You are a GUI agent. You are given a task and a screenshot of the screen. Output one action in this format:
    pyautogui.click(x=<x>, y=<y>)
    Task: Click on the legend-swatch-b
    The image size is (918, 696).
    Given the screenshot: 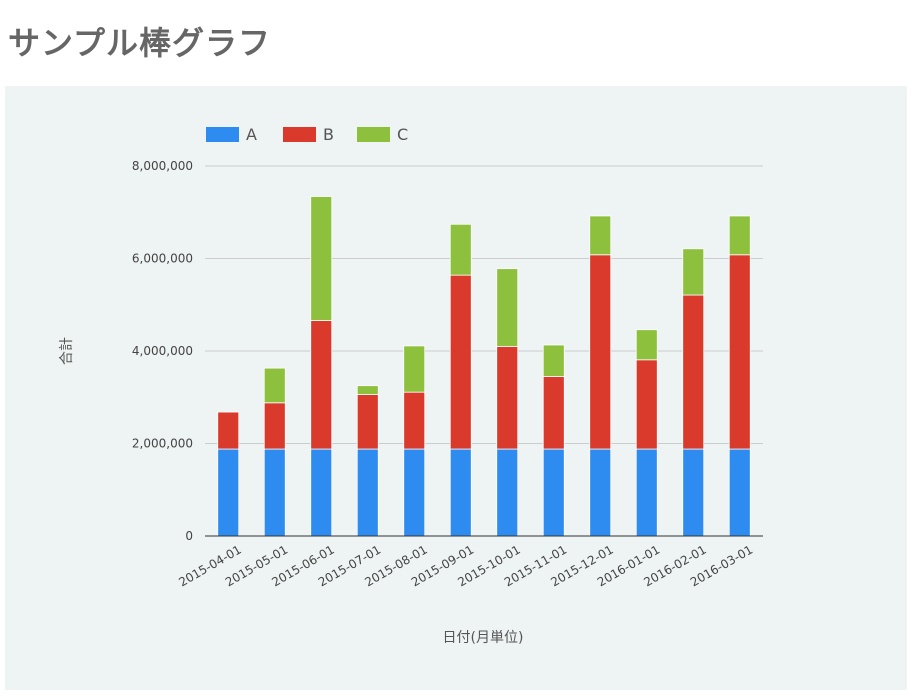 What is the action you would take?
    pyautogui.click(x=299, y=134)
    